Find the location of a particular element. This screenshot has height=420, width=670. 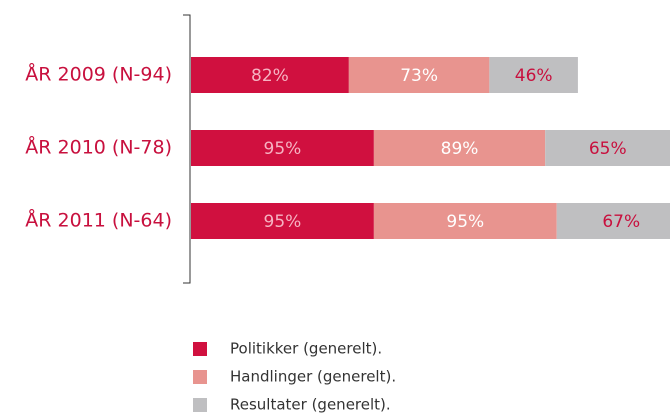

category-label: ÅR 2010 (N-78) is located at coordinates (98, 147).